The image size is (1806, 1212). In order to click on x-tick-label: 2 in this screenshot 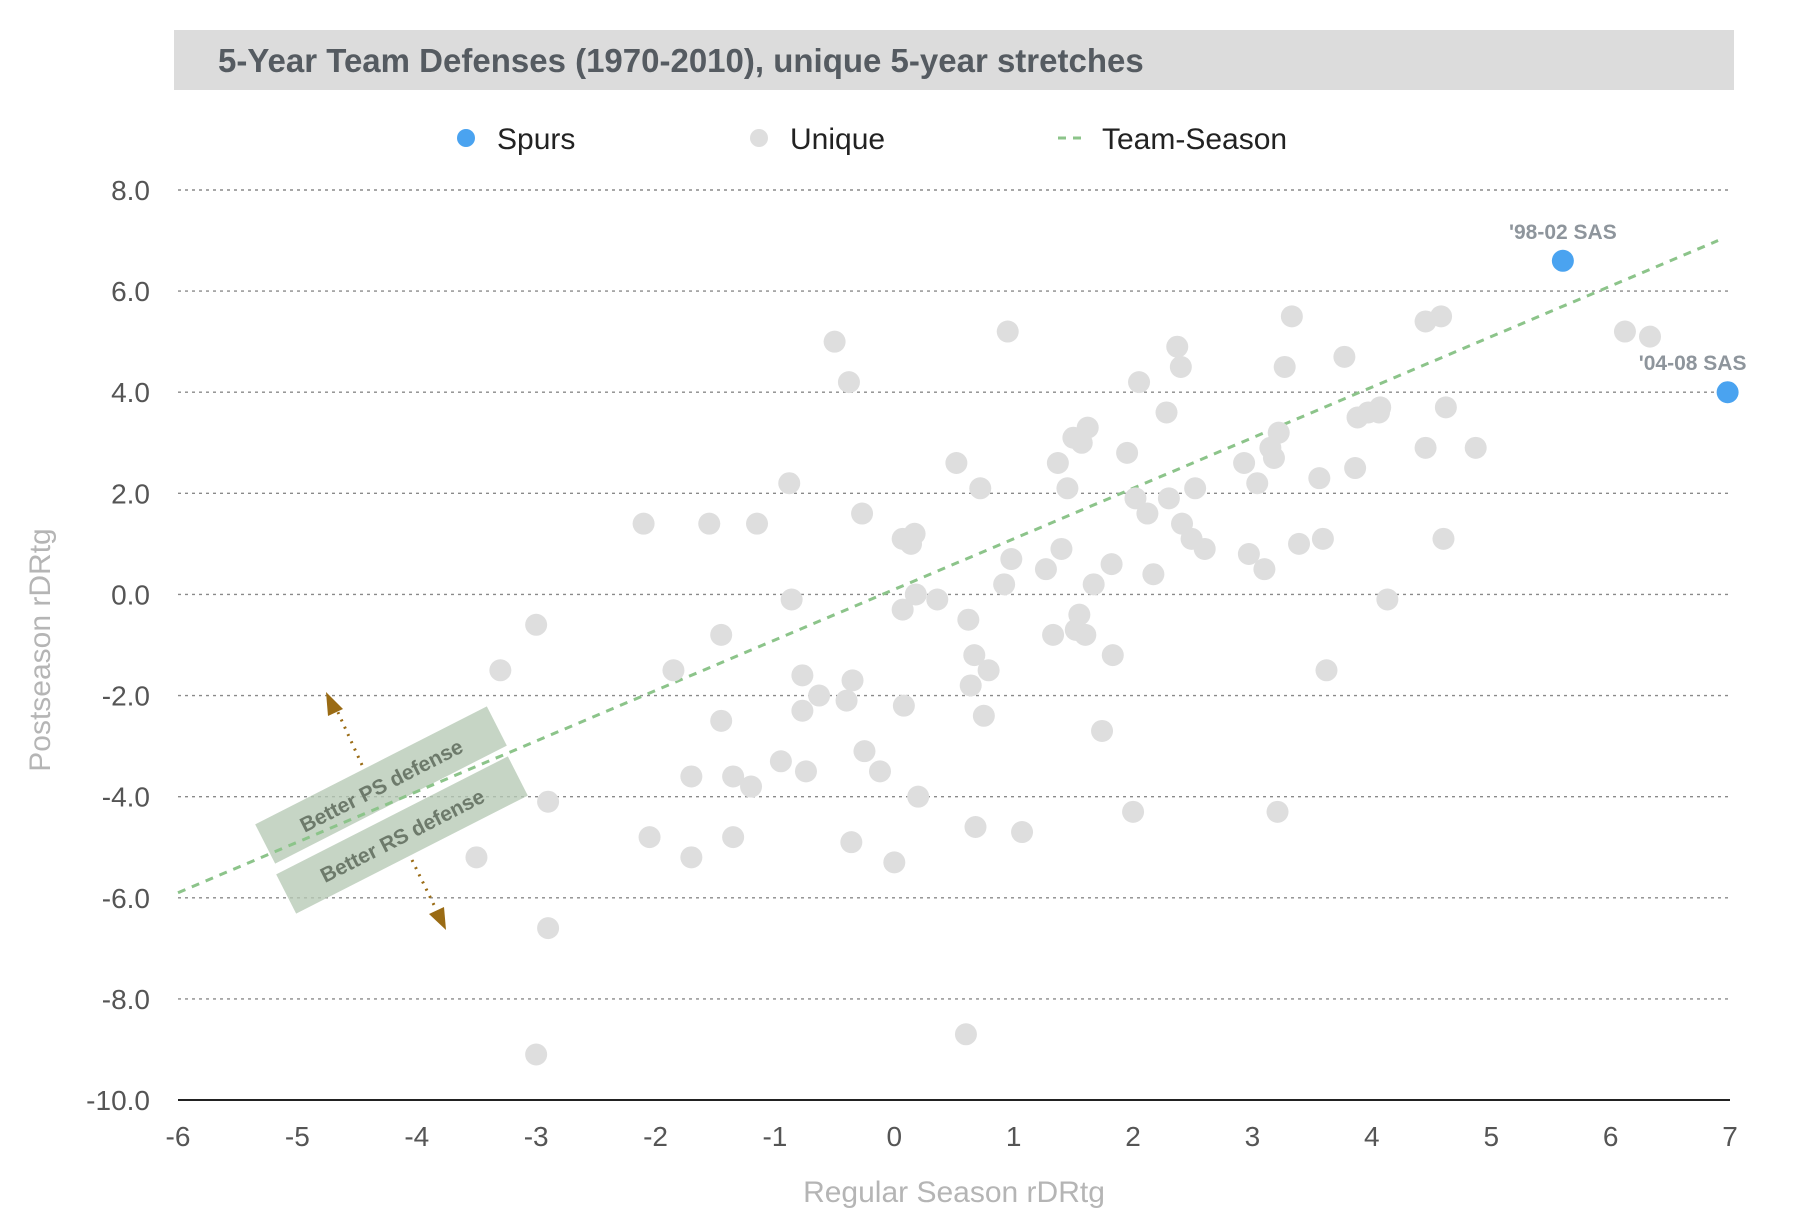, I will do `click(1133, 1136)`.